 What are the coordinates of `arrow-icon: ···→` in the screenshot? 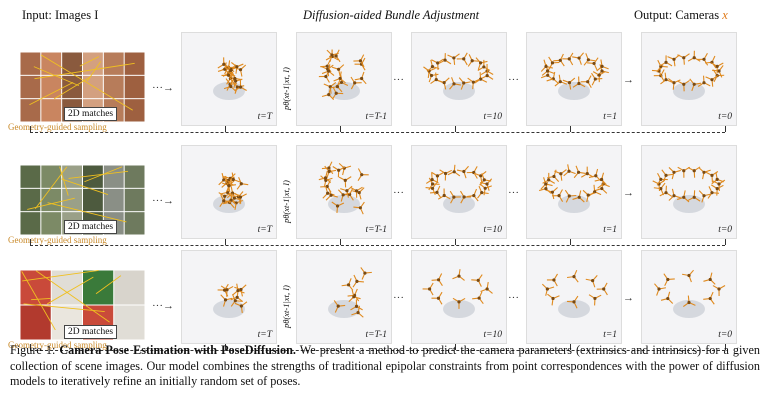 It's located at (163, 88).